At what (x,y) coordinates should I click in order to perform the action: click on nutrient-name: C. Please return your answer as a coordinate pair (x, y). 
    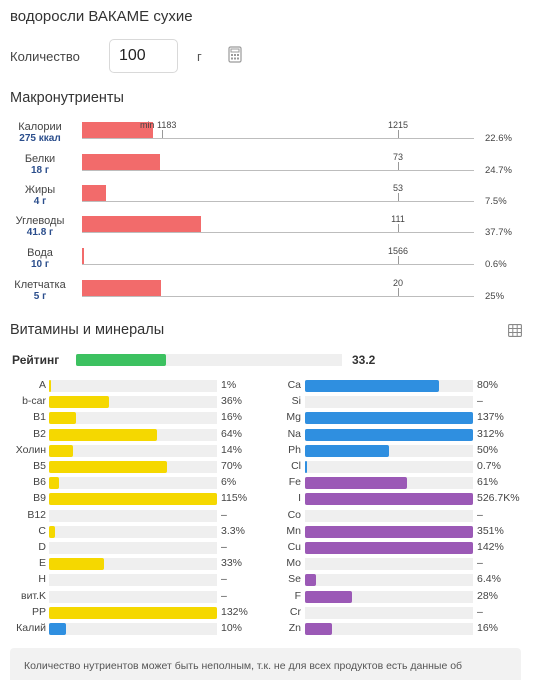
    Looking at the image, I should click on (42, 531).